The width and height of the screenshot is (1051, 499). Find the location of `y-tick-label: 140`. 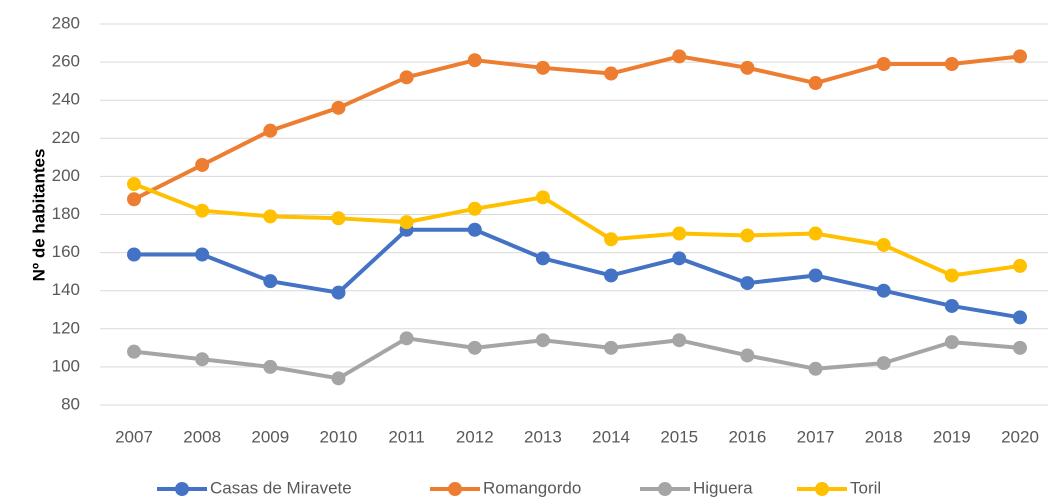

y-tick-label: 140 is located at coordinates (66, 289).